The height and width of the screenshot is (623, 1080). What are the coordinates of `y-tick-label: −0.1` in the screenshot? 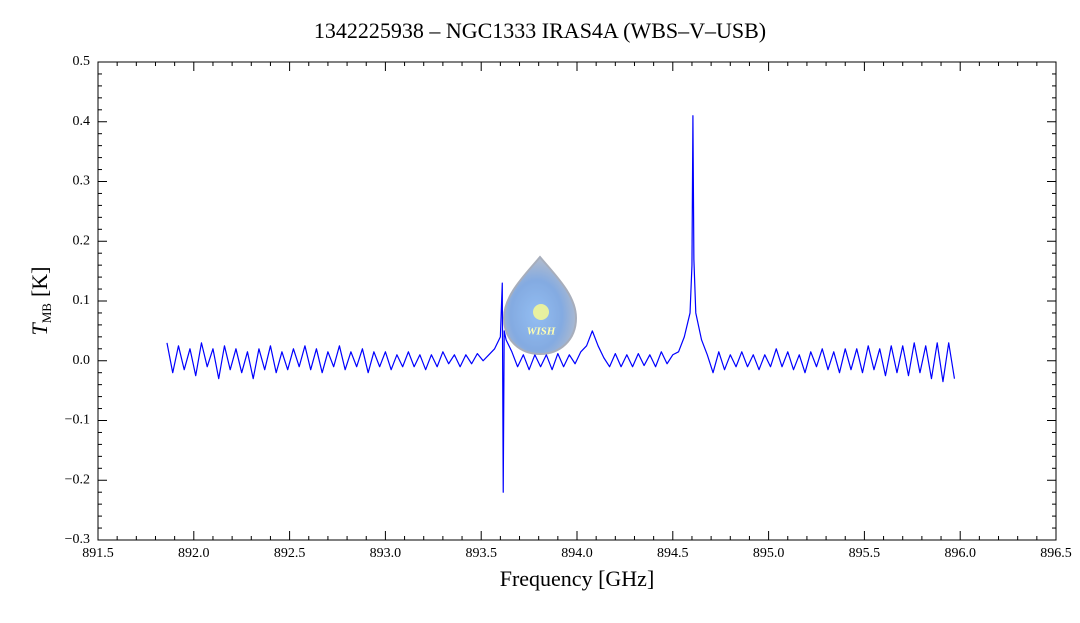 It's located at (77, 420).